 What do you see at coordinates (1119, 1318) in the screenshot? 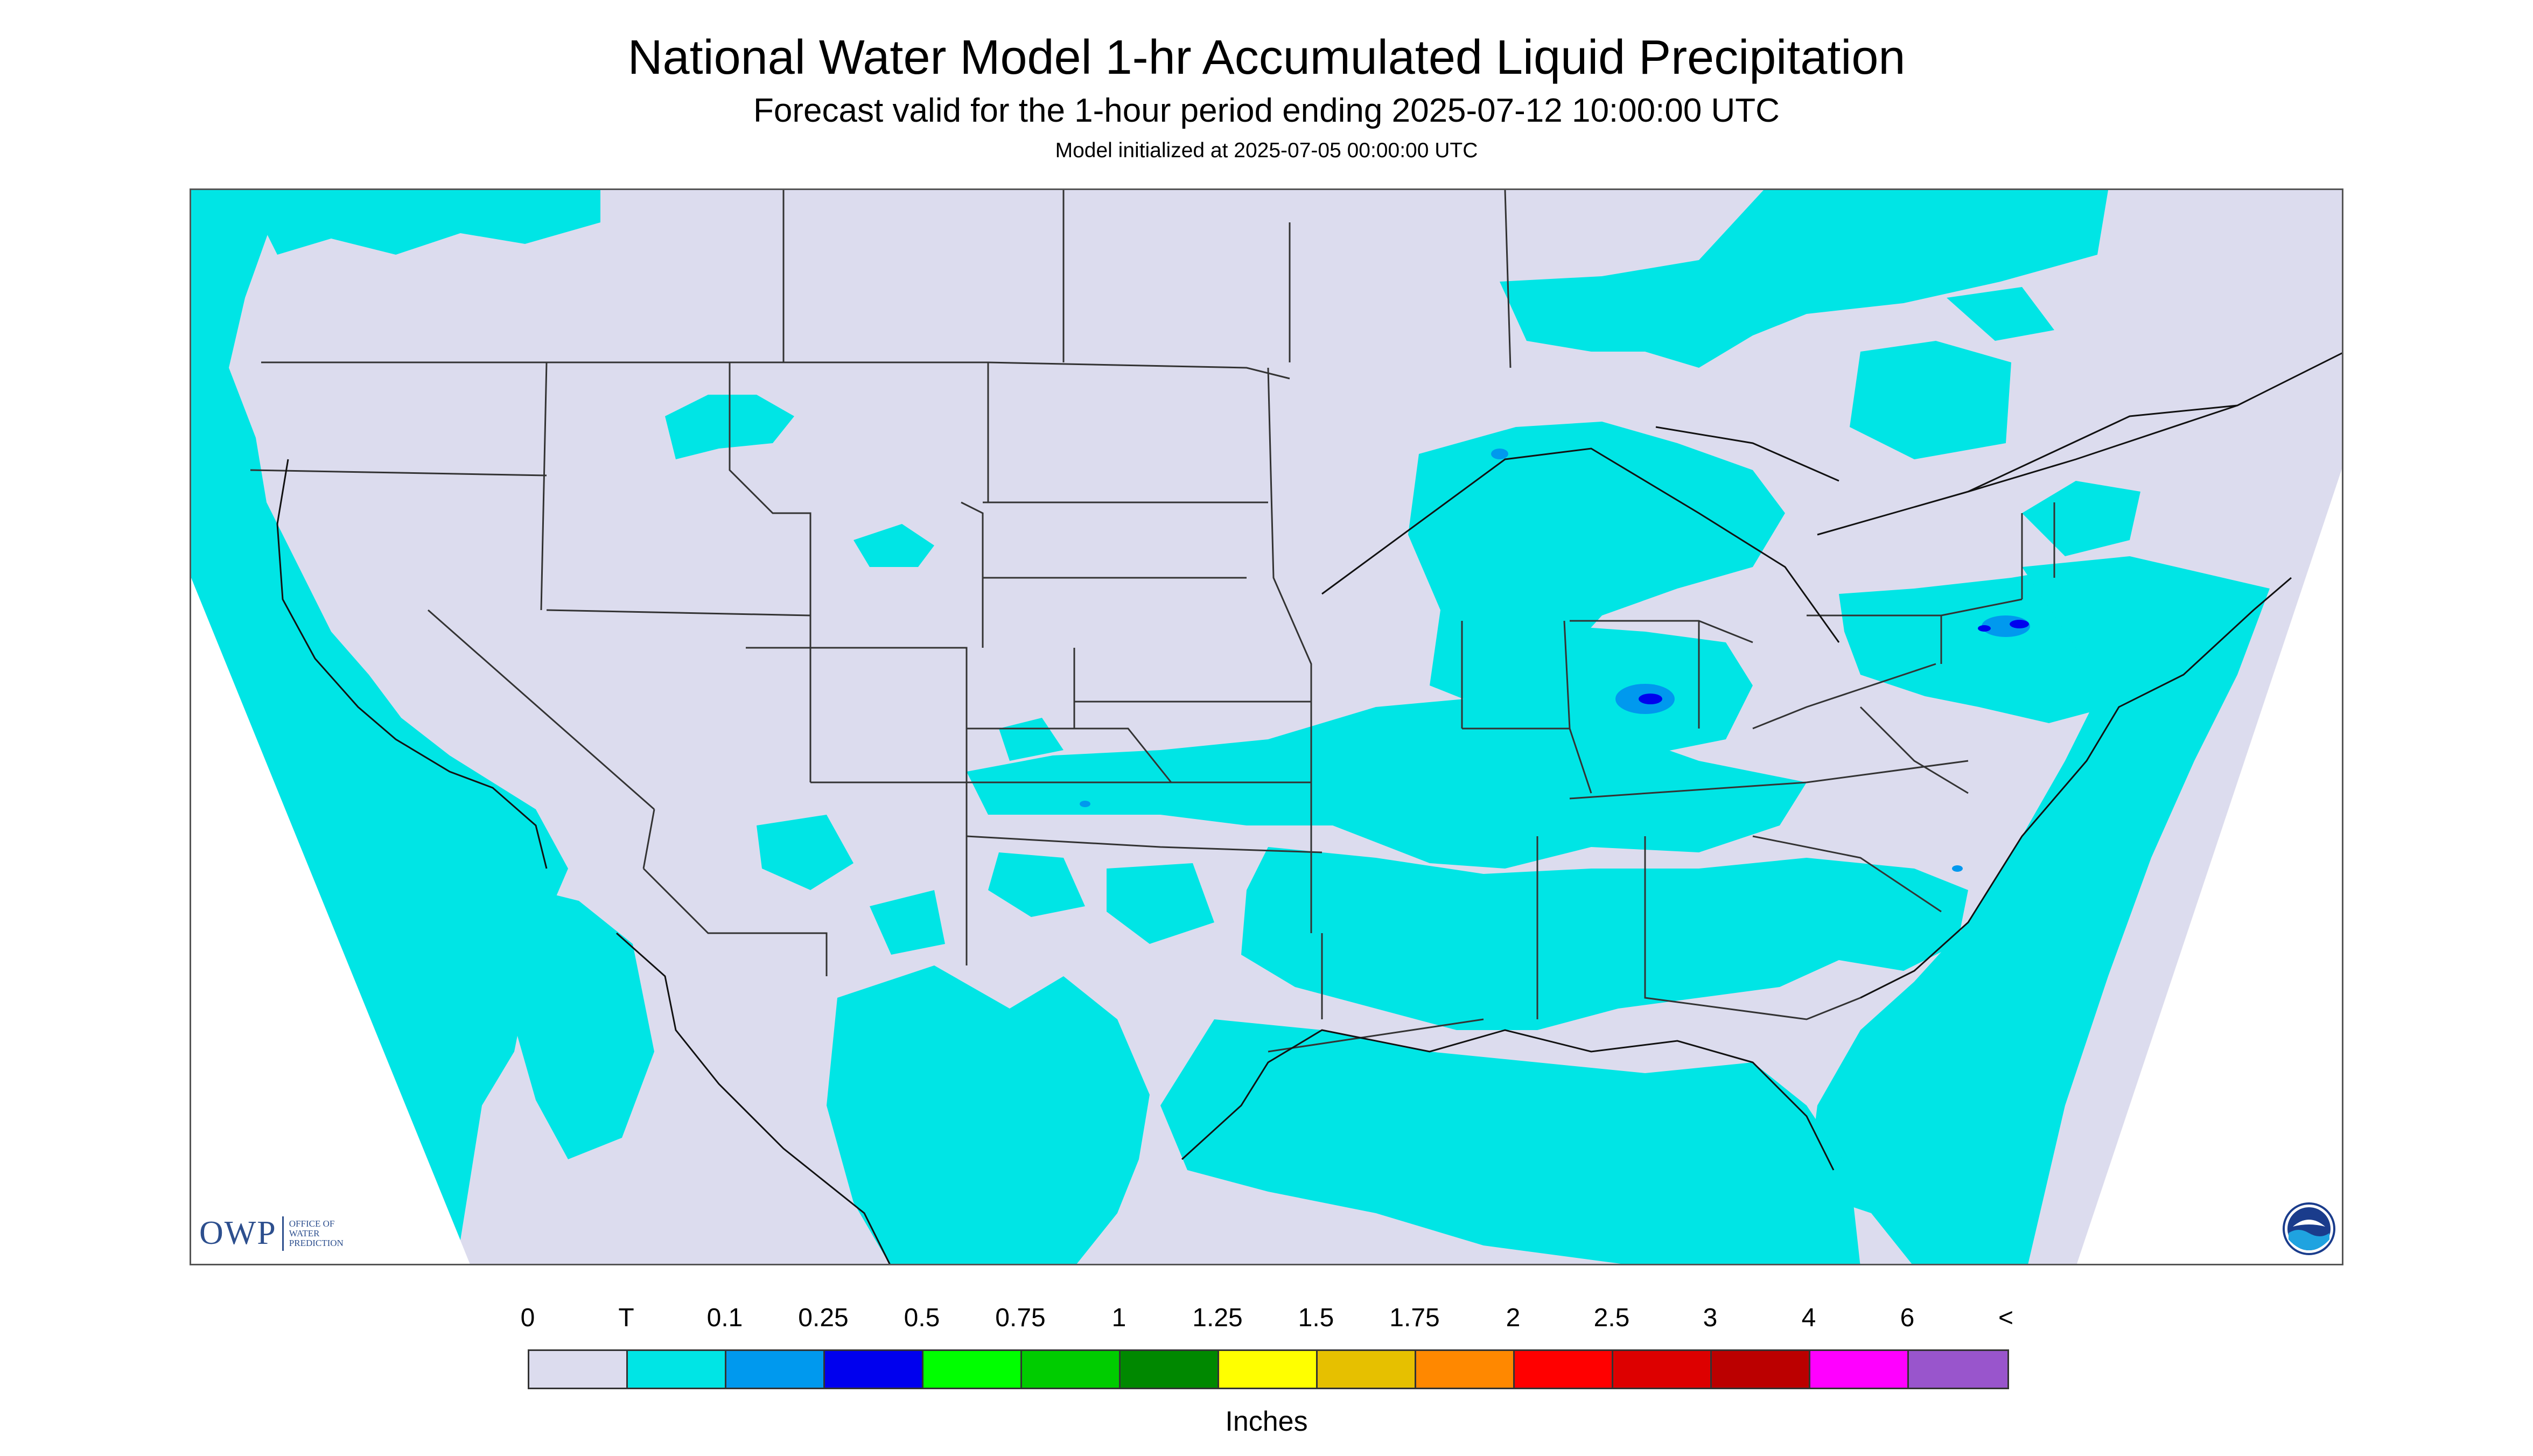
I see `legend-label: 1` at bounding box center [1119, 1318].